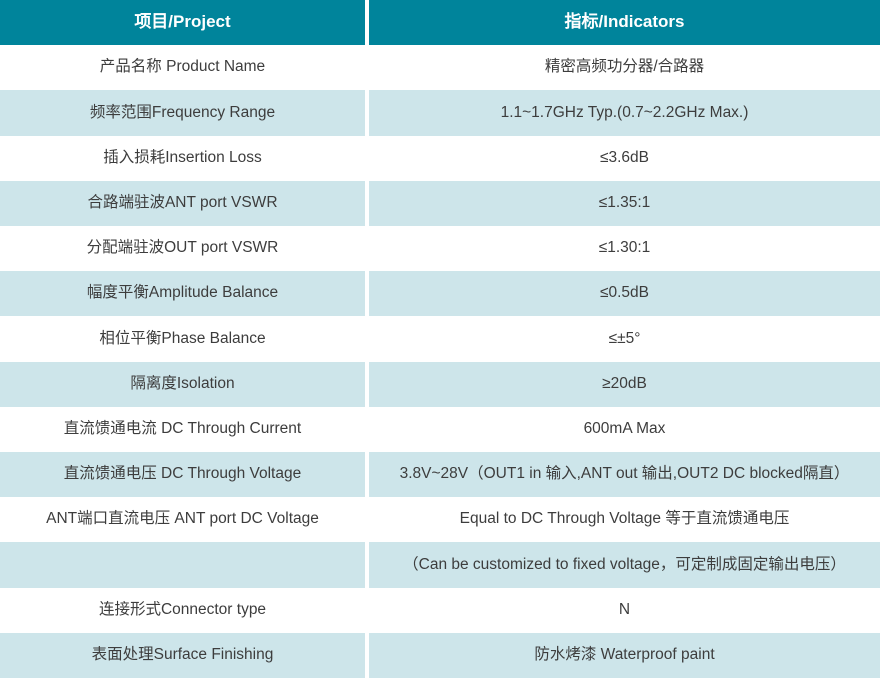 This screenshot has height=678, width=880. Describe the element at coordinates (182, 339) in the screenshot. I see `project-cell: 相位平衡Phase Balance` at that location.